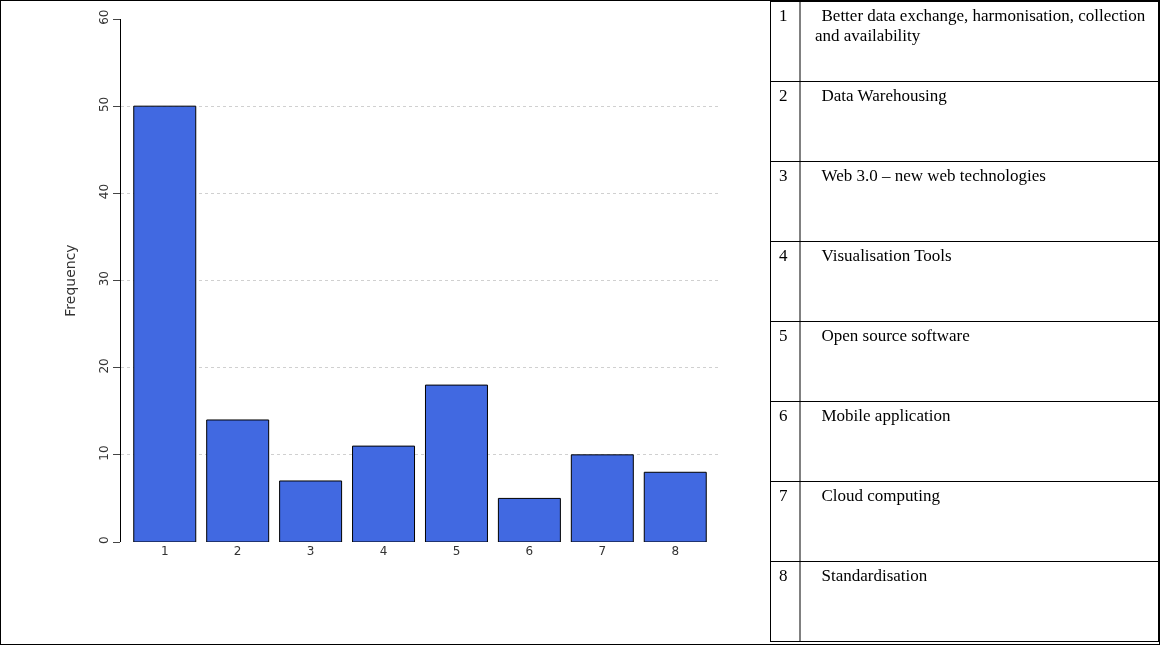 The image size is (1160, 645). What do you see at coordinates (310, 551) in the screenshot?
I see `x-tick-label: 3` at bounding box center [310, 551].